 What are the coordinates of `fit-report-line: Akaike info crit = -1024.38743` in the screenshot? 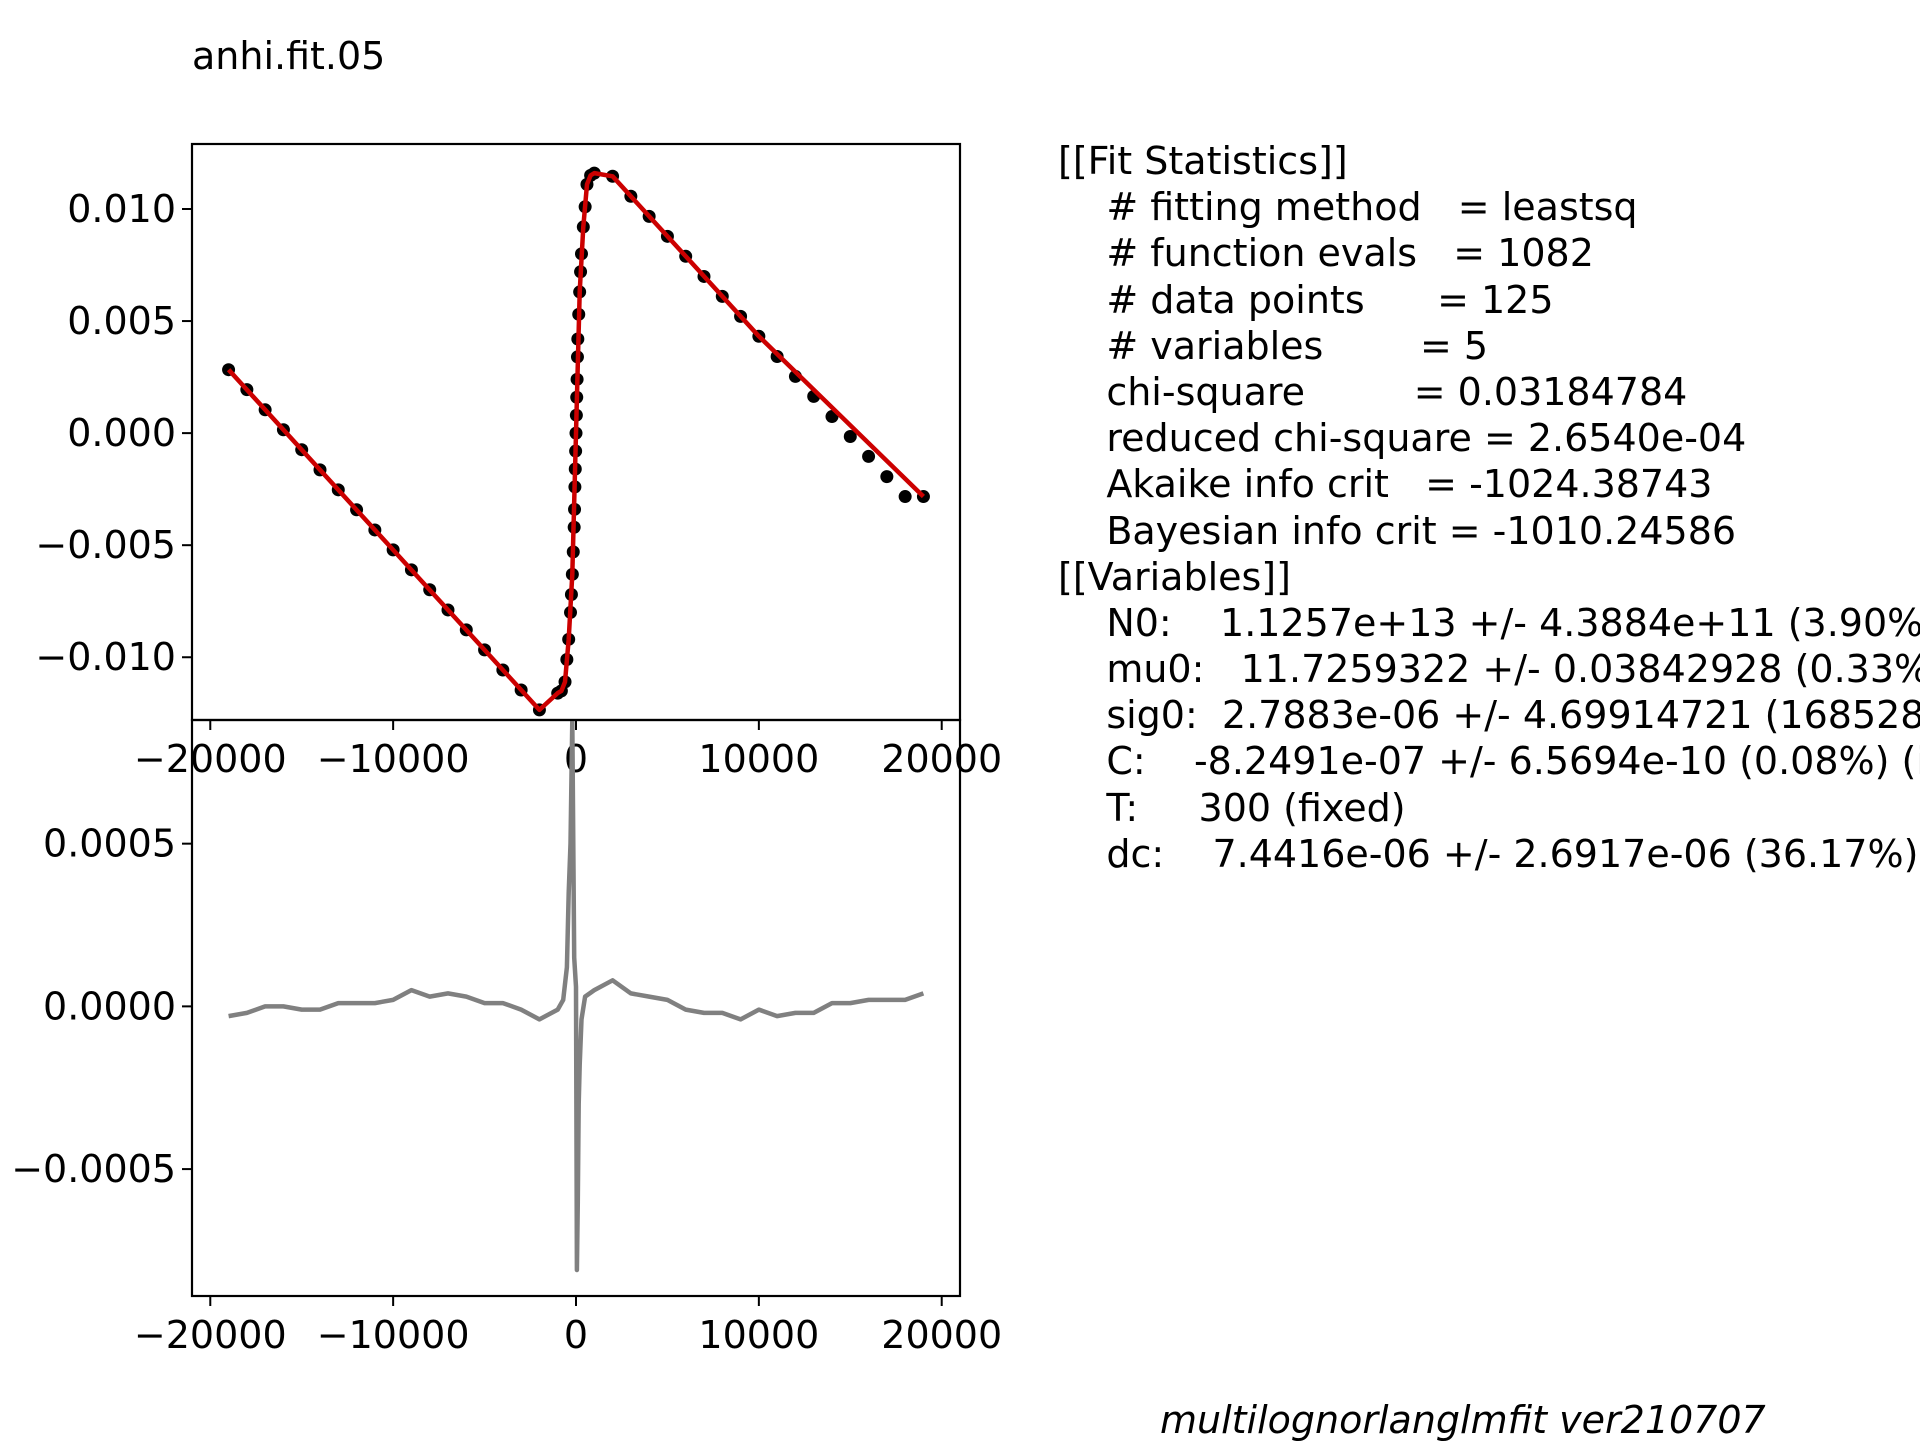 It's located at (1385, 484).